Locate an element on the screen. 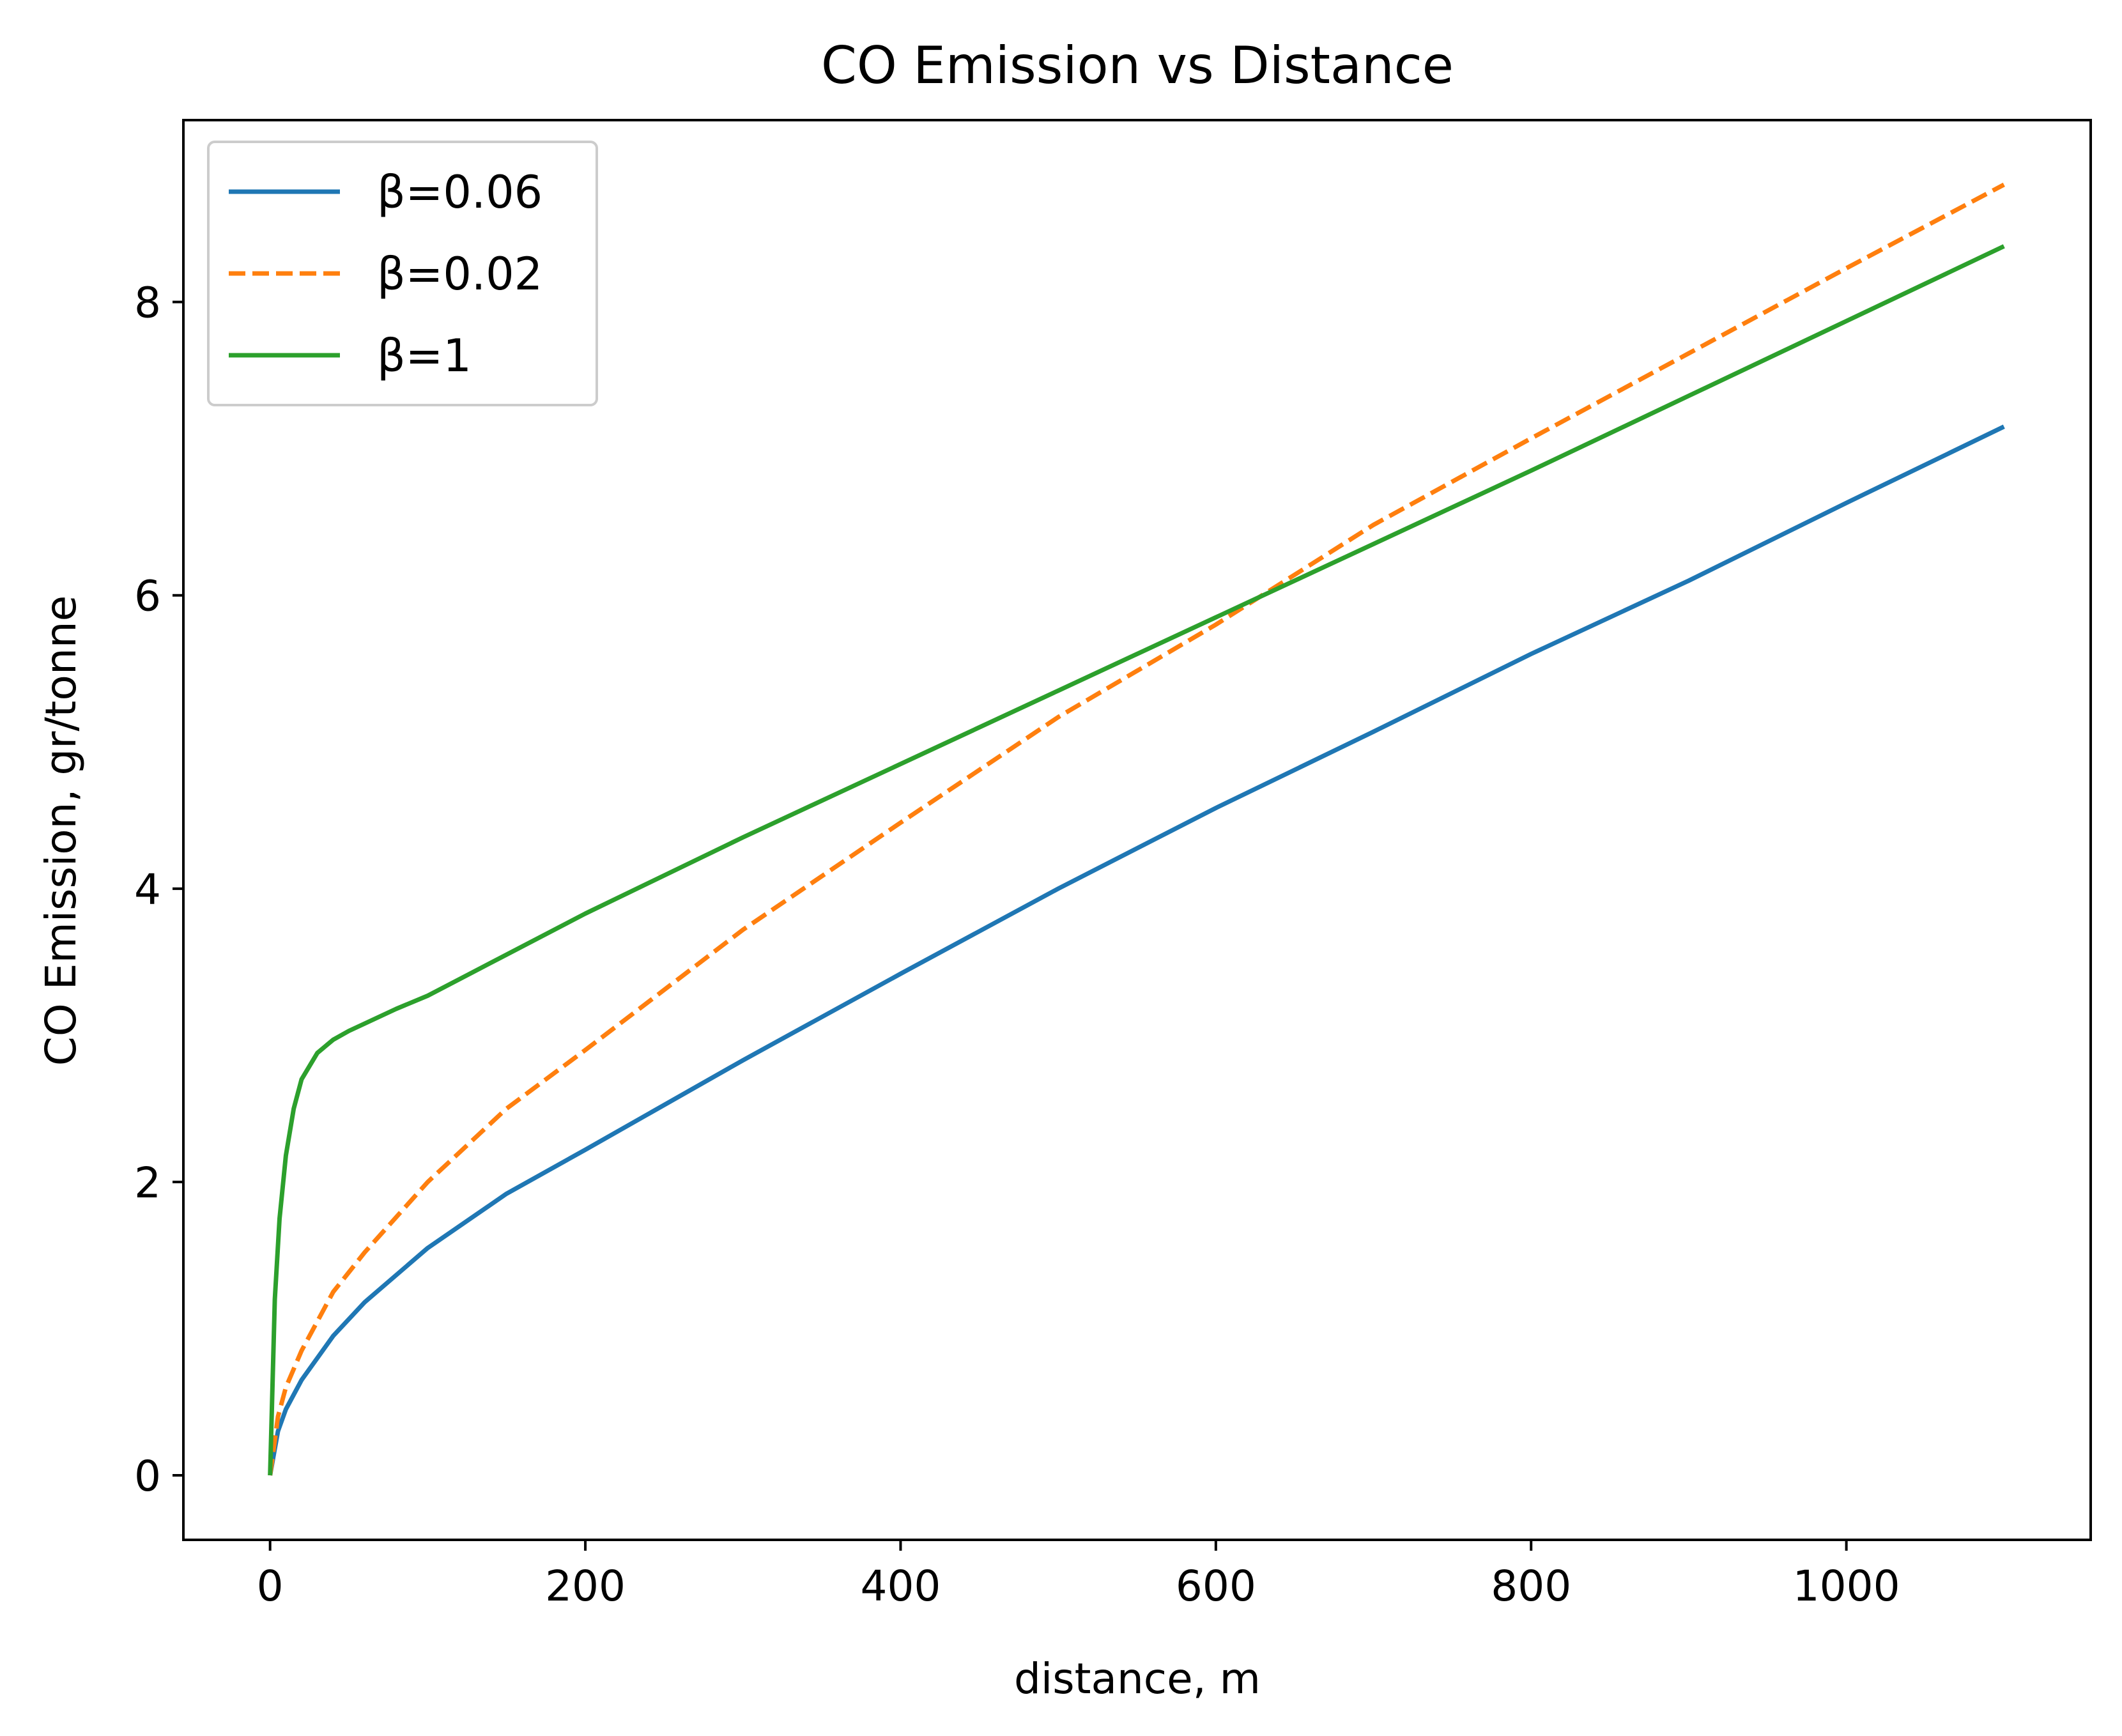  chart-title: CO Emission vs Distance is located at coordinates (1137, 65).